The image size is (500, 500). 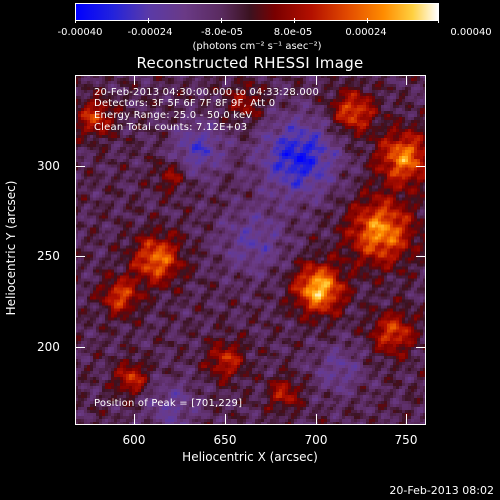 I want to click on x-axis-label: Heliocentric X (arcsec), so click(x=250, y=457).